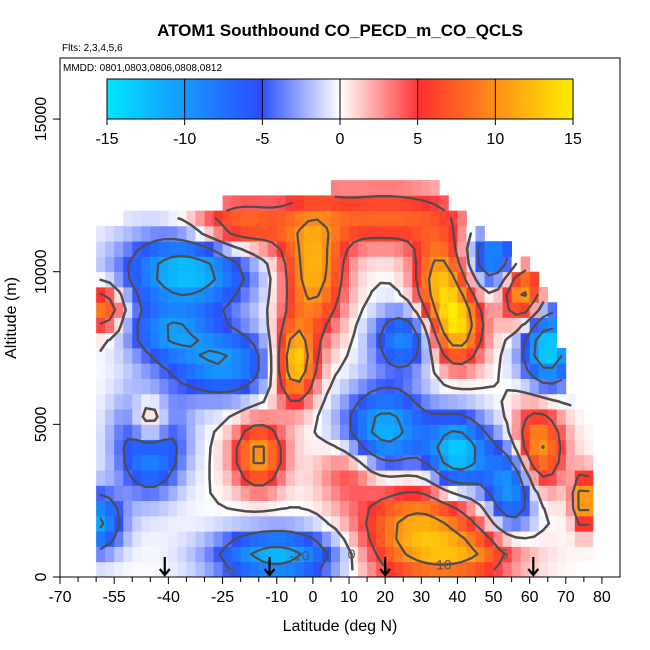 This screenshot has height=650, width=650. Describe the element at coordinates (417, 139) in the screenshot. I see `colorbar-tick-label: 5` at that location.